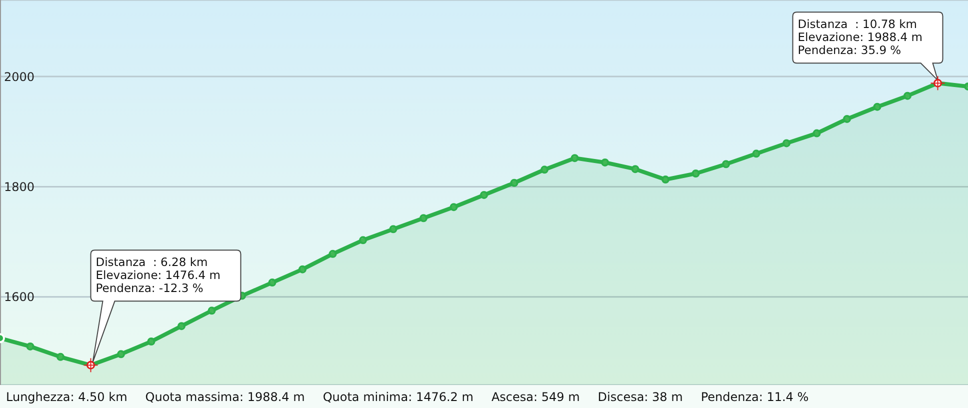 This screenshot has height=408, width=968. What do you see at coordinates (398, 397) in the screenshot?
I see `text: Quota minima: 1476.2 m` at bounding box center [398, 397].